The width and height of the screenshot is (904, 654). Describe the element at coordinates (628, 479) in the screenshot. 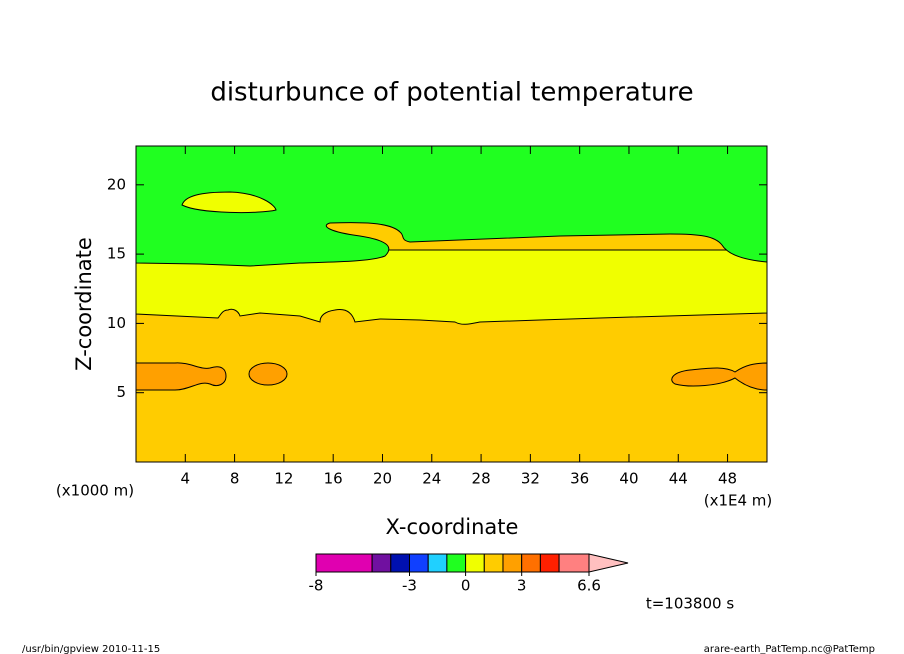

I see `x-tick-label: 40` at that location.